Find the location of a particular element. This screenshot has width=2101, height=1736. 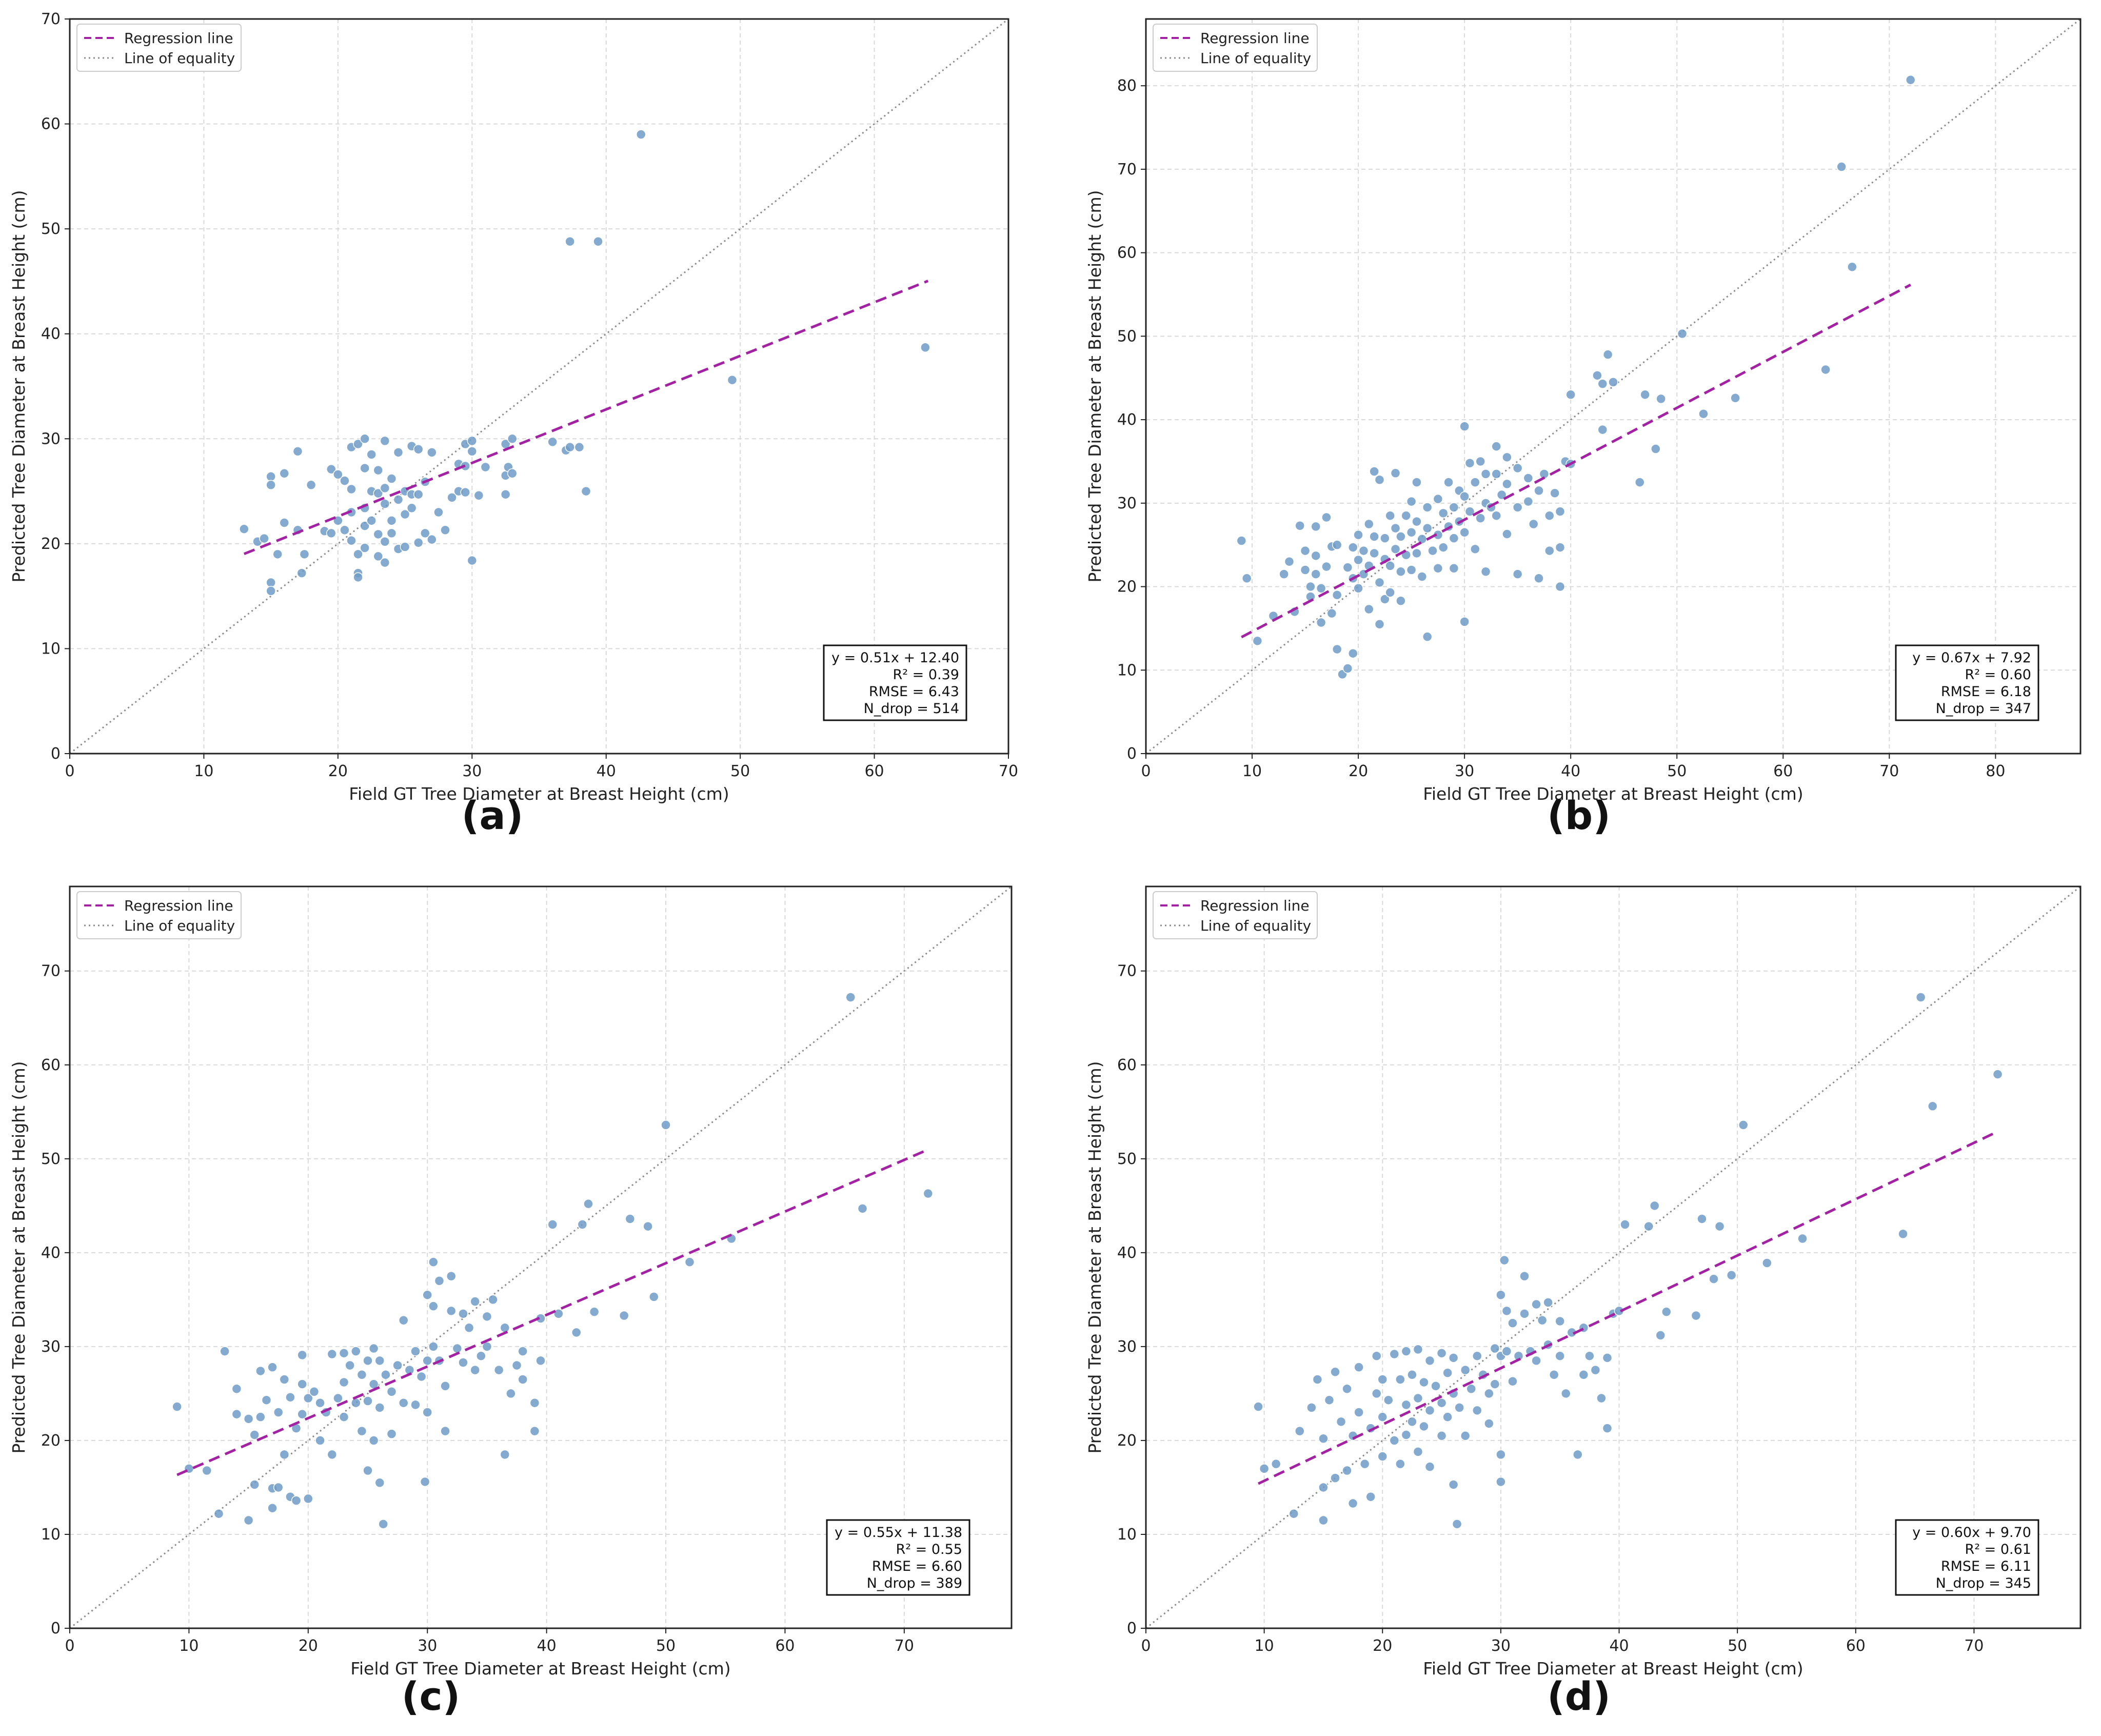

stats-line: R² = 0.61 is located at coordinates (1998, 1549).